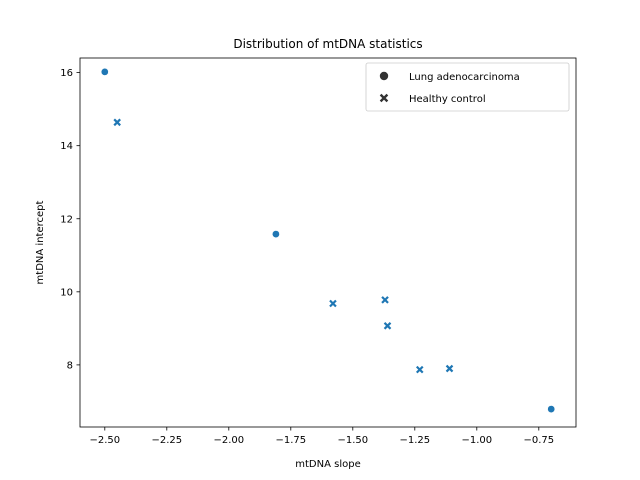  I want to click on legend-marker-x, so click(384, 98).